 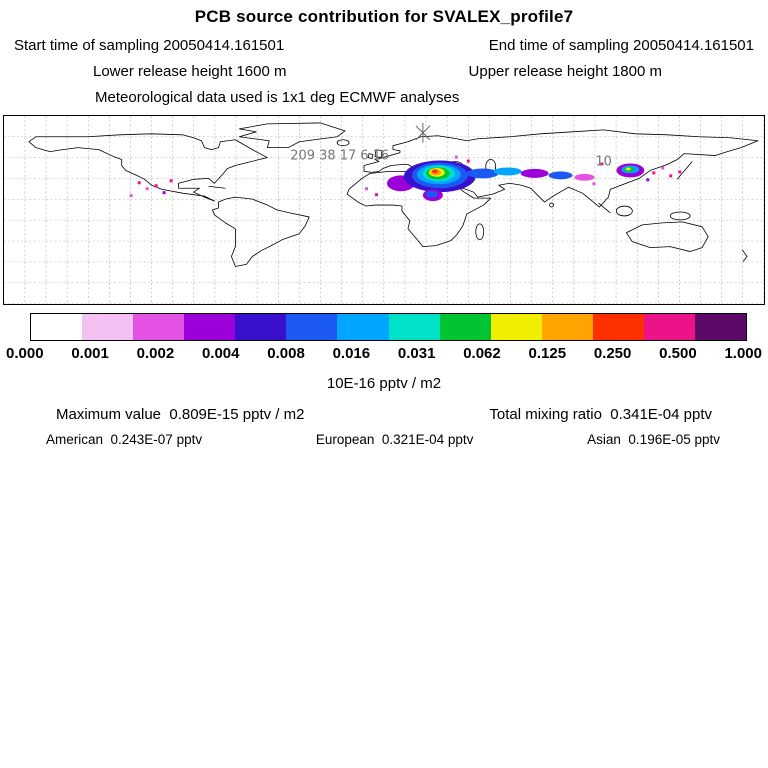 I want to click on coast-japan, so click(x=684, y=170).